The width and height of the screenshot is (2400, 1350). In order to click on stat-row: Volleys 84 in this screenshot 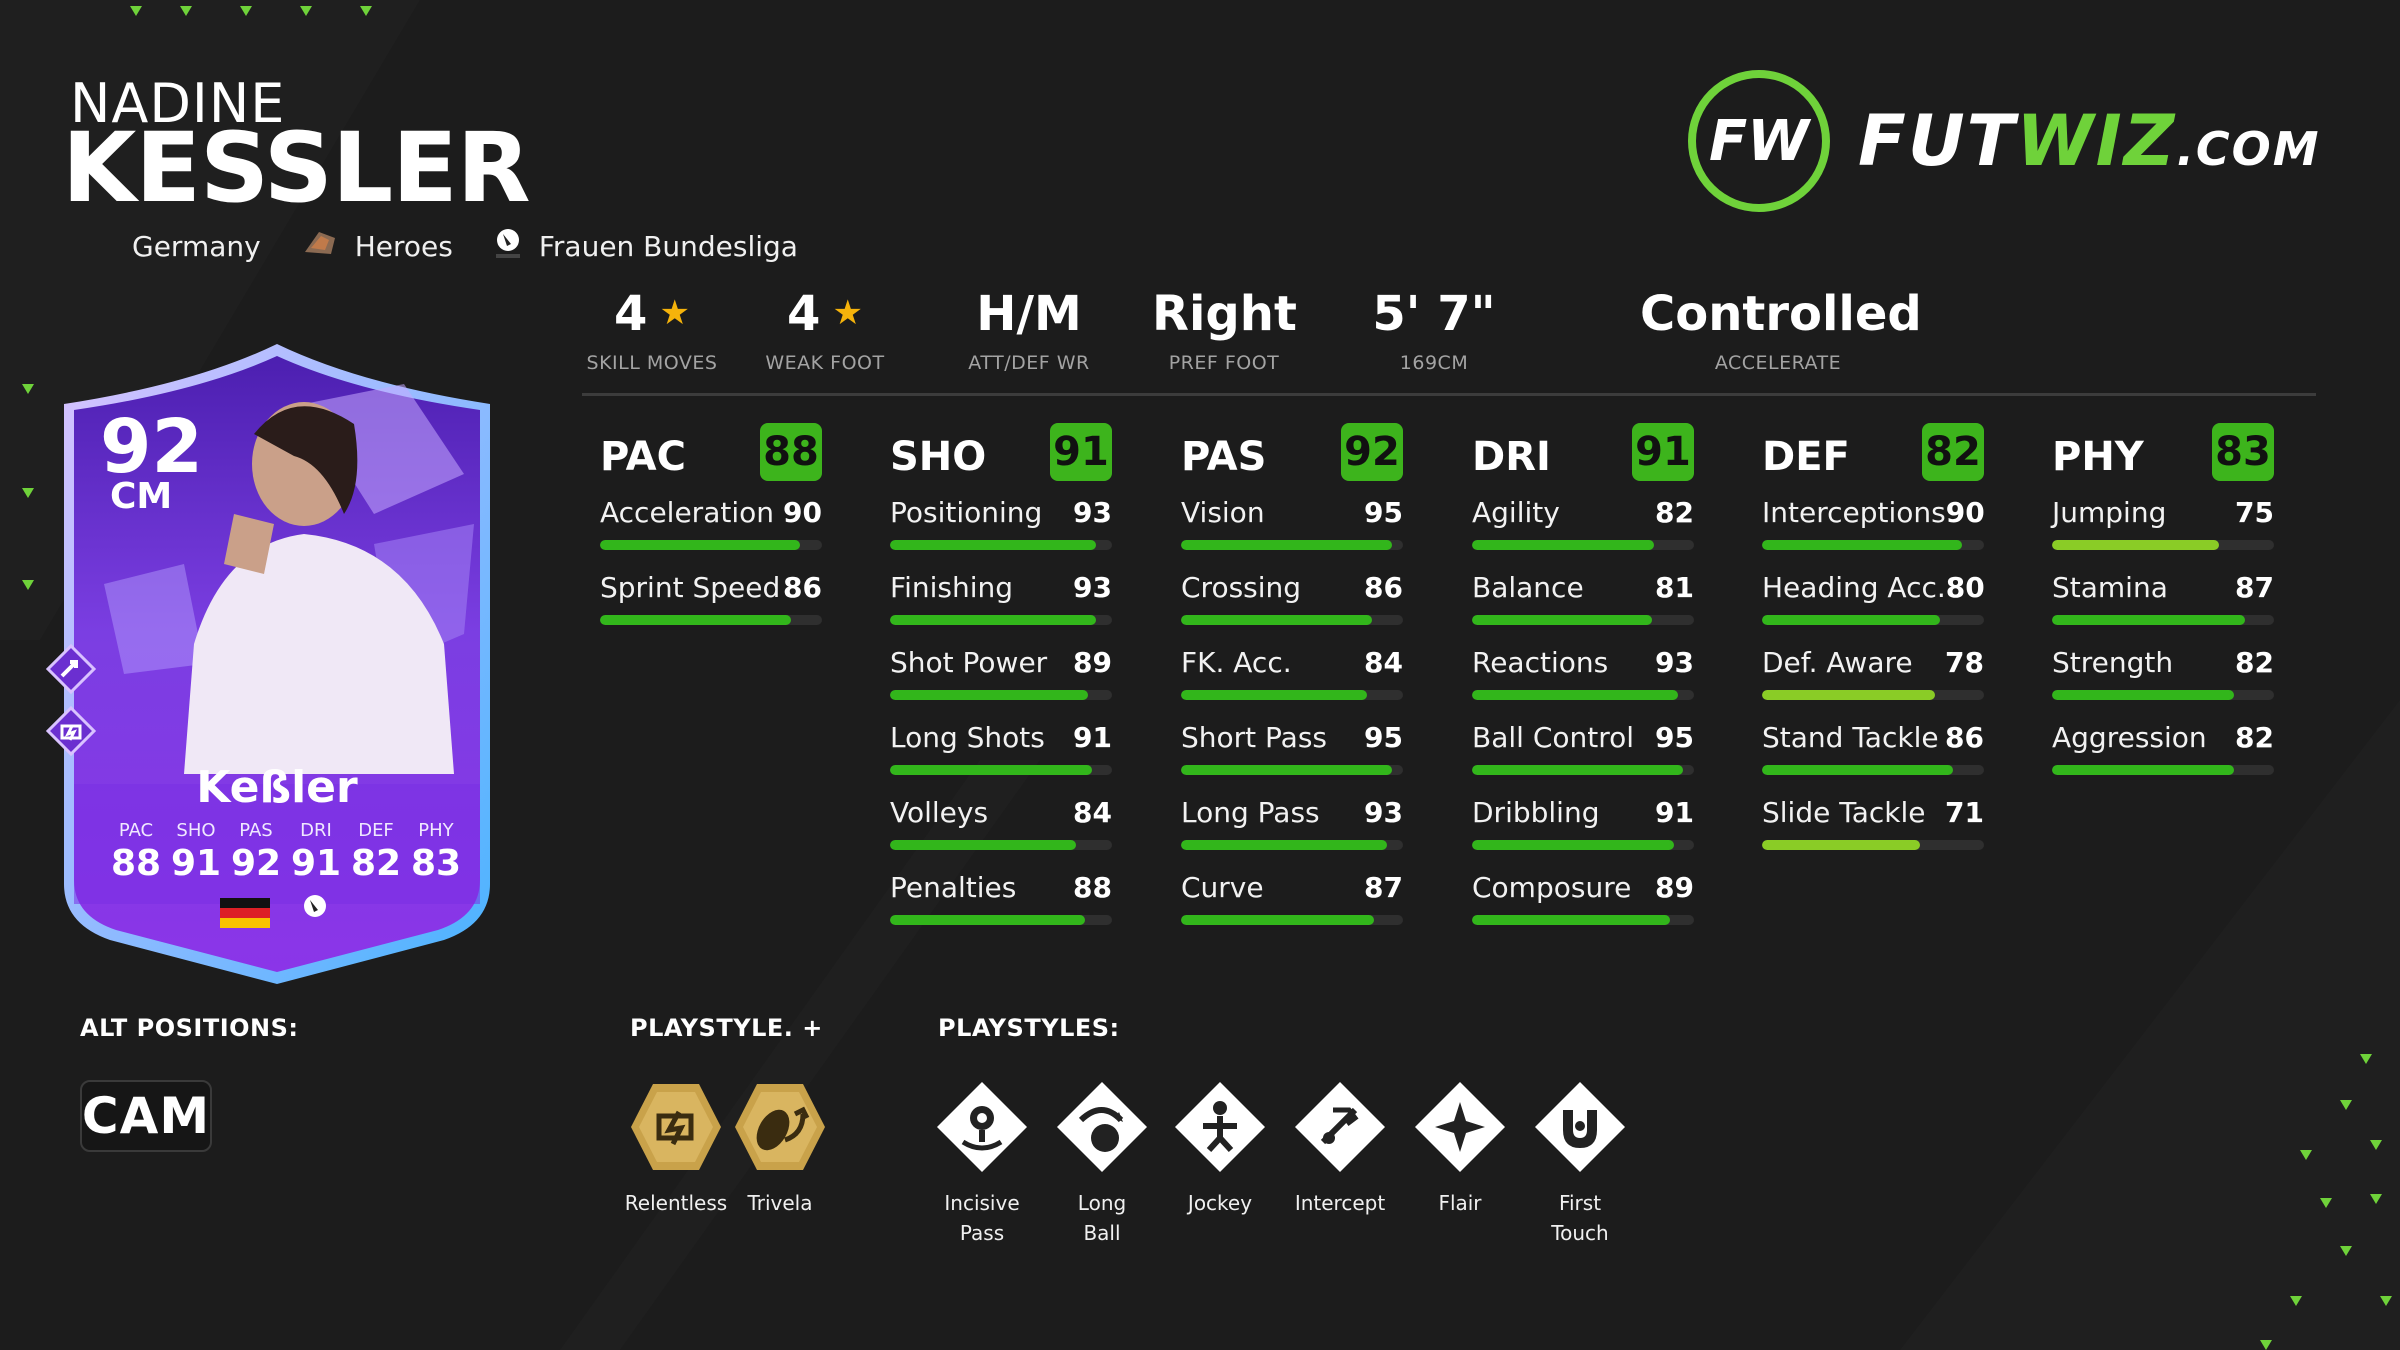, I will do `click(1001, 824)`.